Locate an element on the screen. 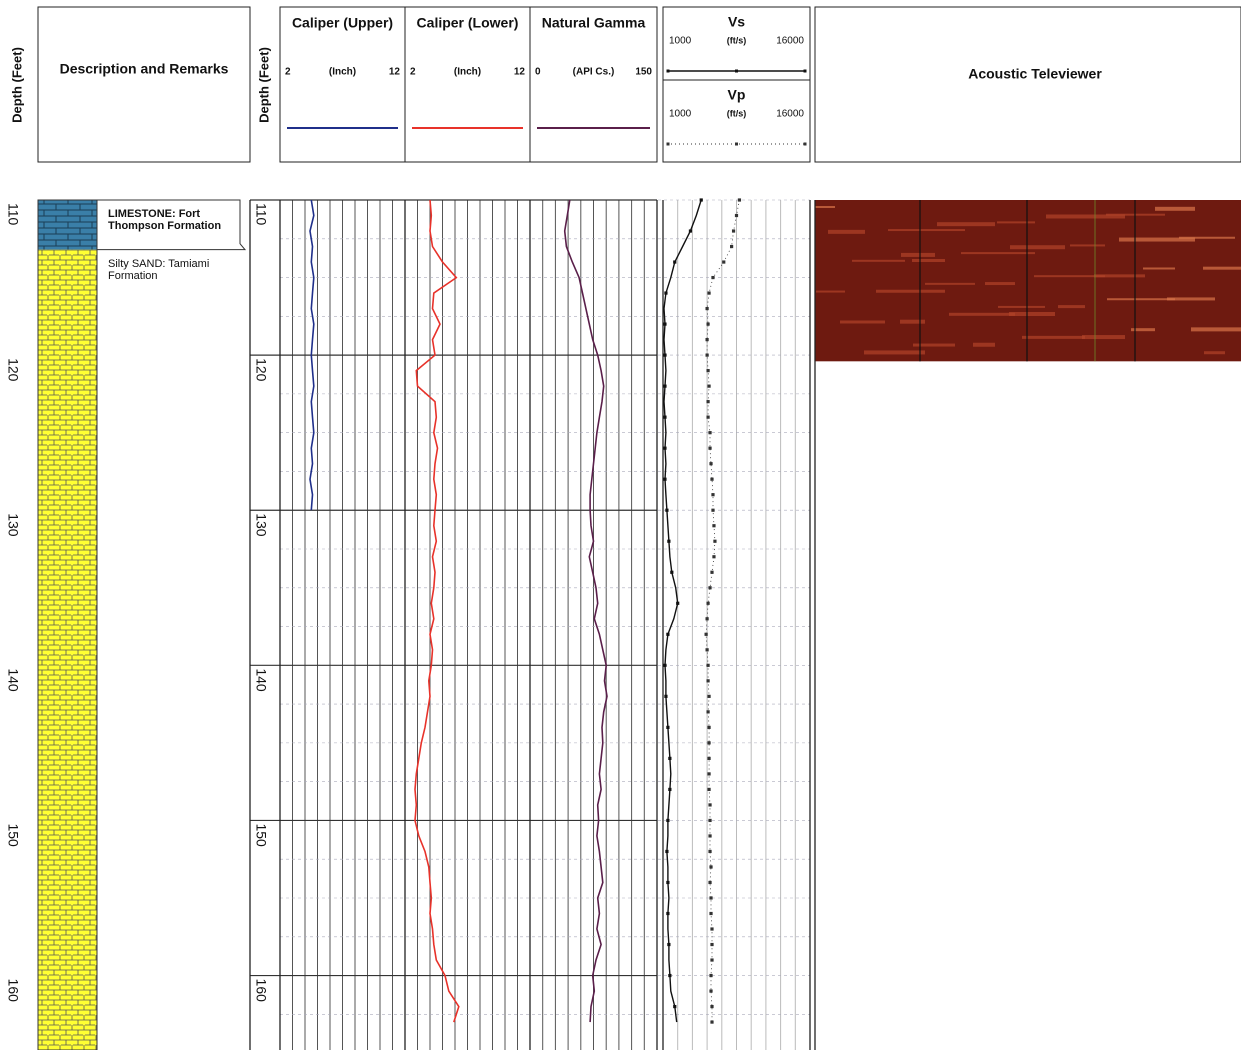  scale-min: 0 is located at coordinates (538, 72).